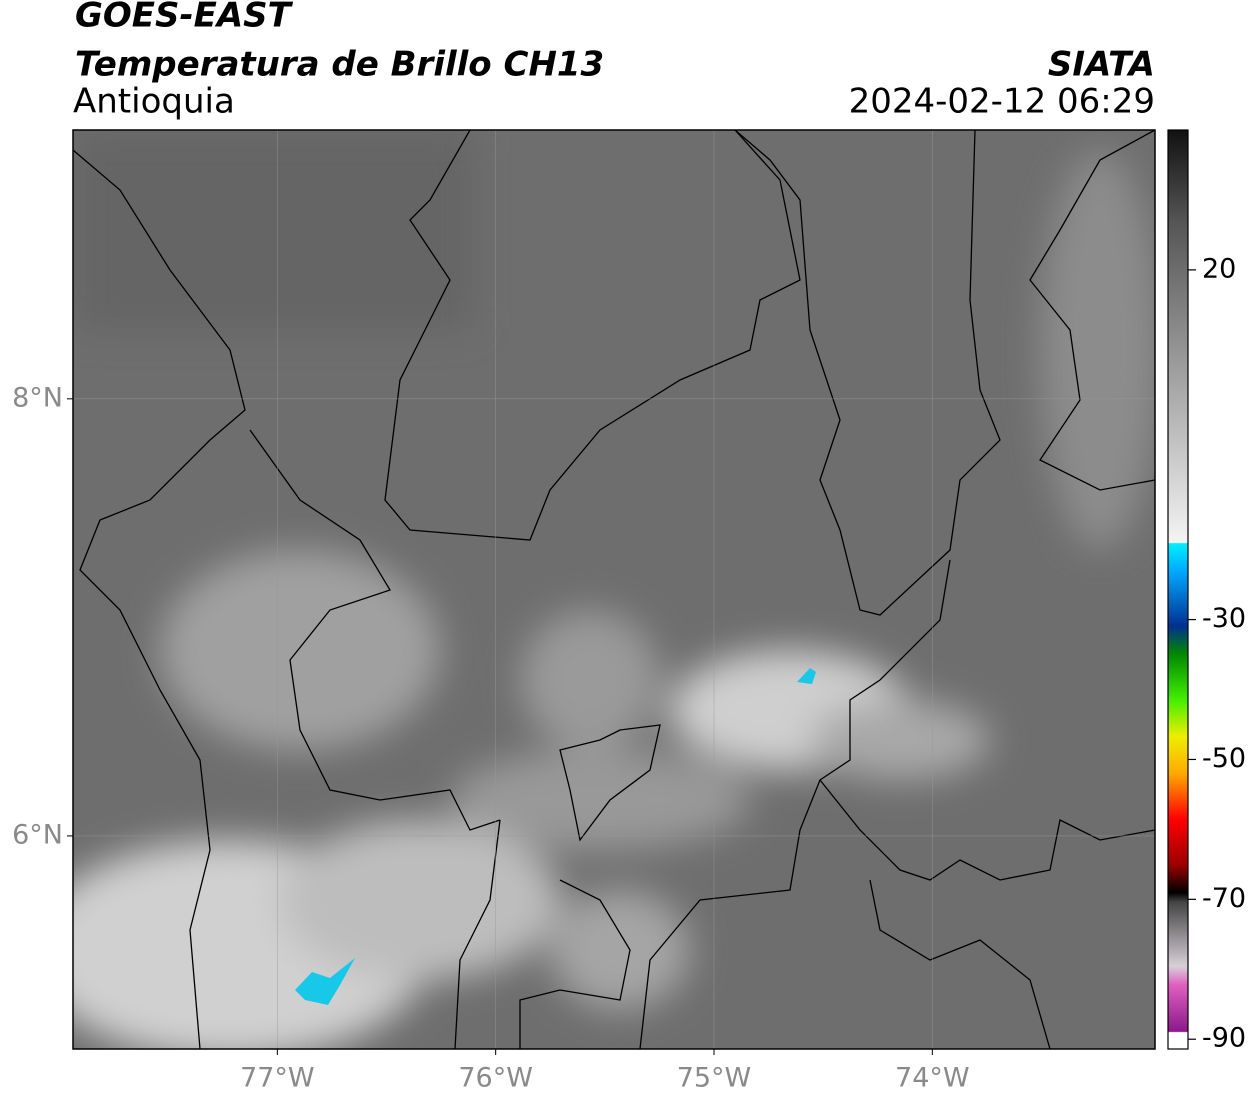 This screenshot has height=1103, width=1252. I want to click on colorbar-tick-label: -90, so click(1224, 1038).